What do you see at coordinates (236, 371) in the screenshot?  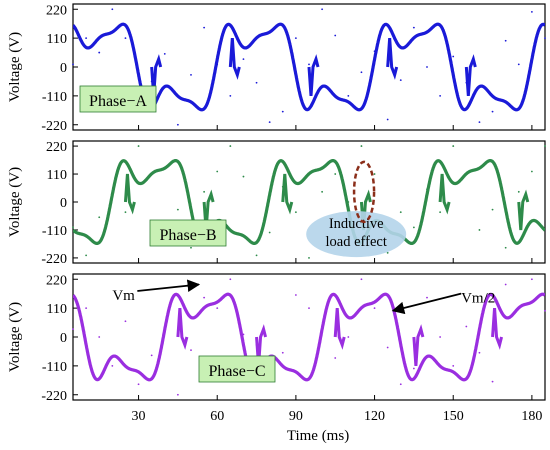 I see `phase-label: Phase−C` at bounding box center [236, 371].